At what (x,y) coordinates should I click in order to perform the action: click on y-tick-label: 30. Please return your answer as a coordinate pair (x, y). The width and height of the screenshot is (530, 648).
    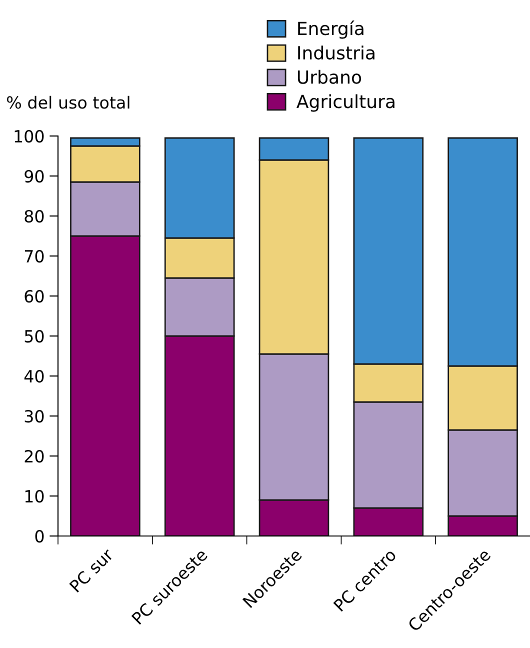
    Looking at the image, I should click on (34, 416).